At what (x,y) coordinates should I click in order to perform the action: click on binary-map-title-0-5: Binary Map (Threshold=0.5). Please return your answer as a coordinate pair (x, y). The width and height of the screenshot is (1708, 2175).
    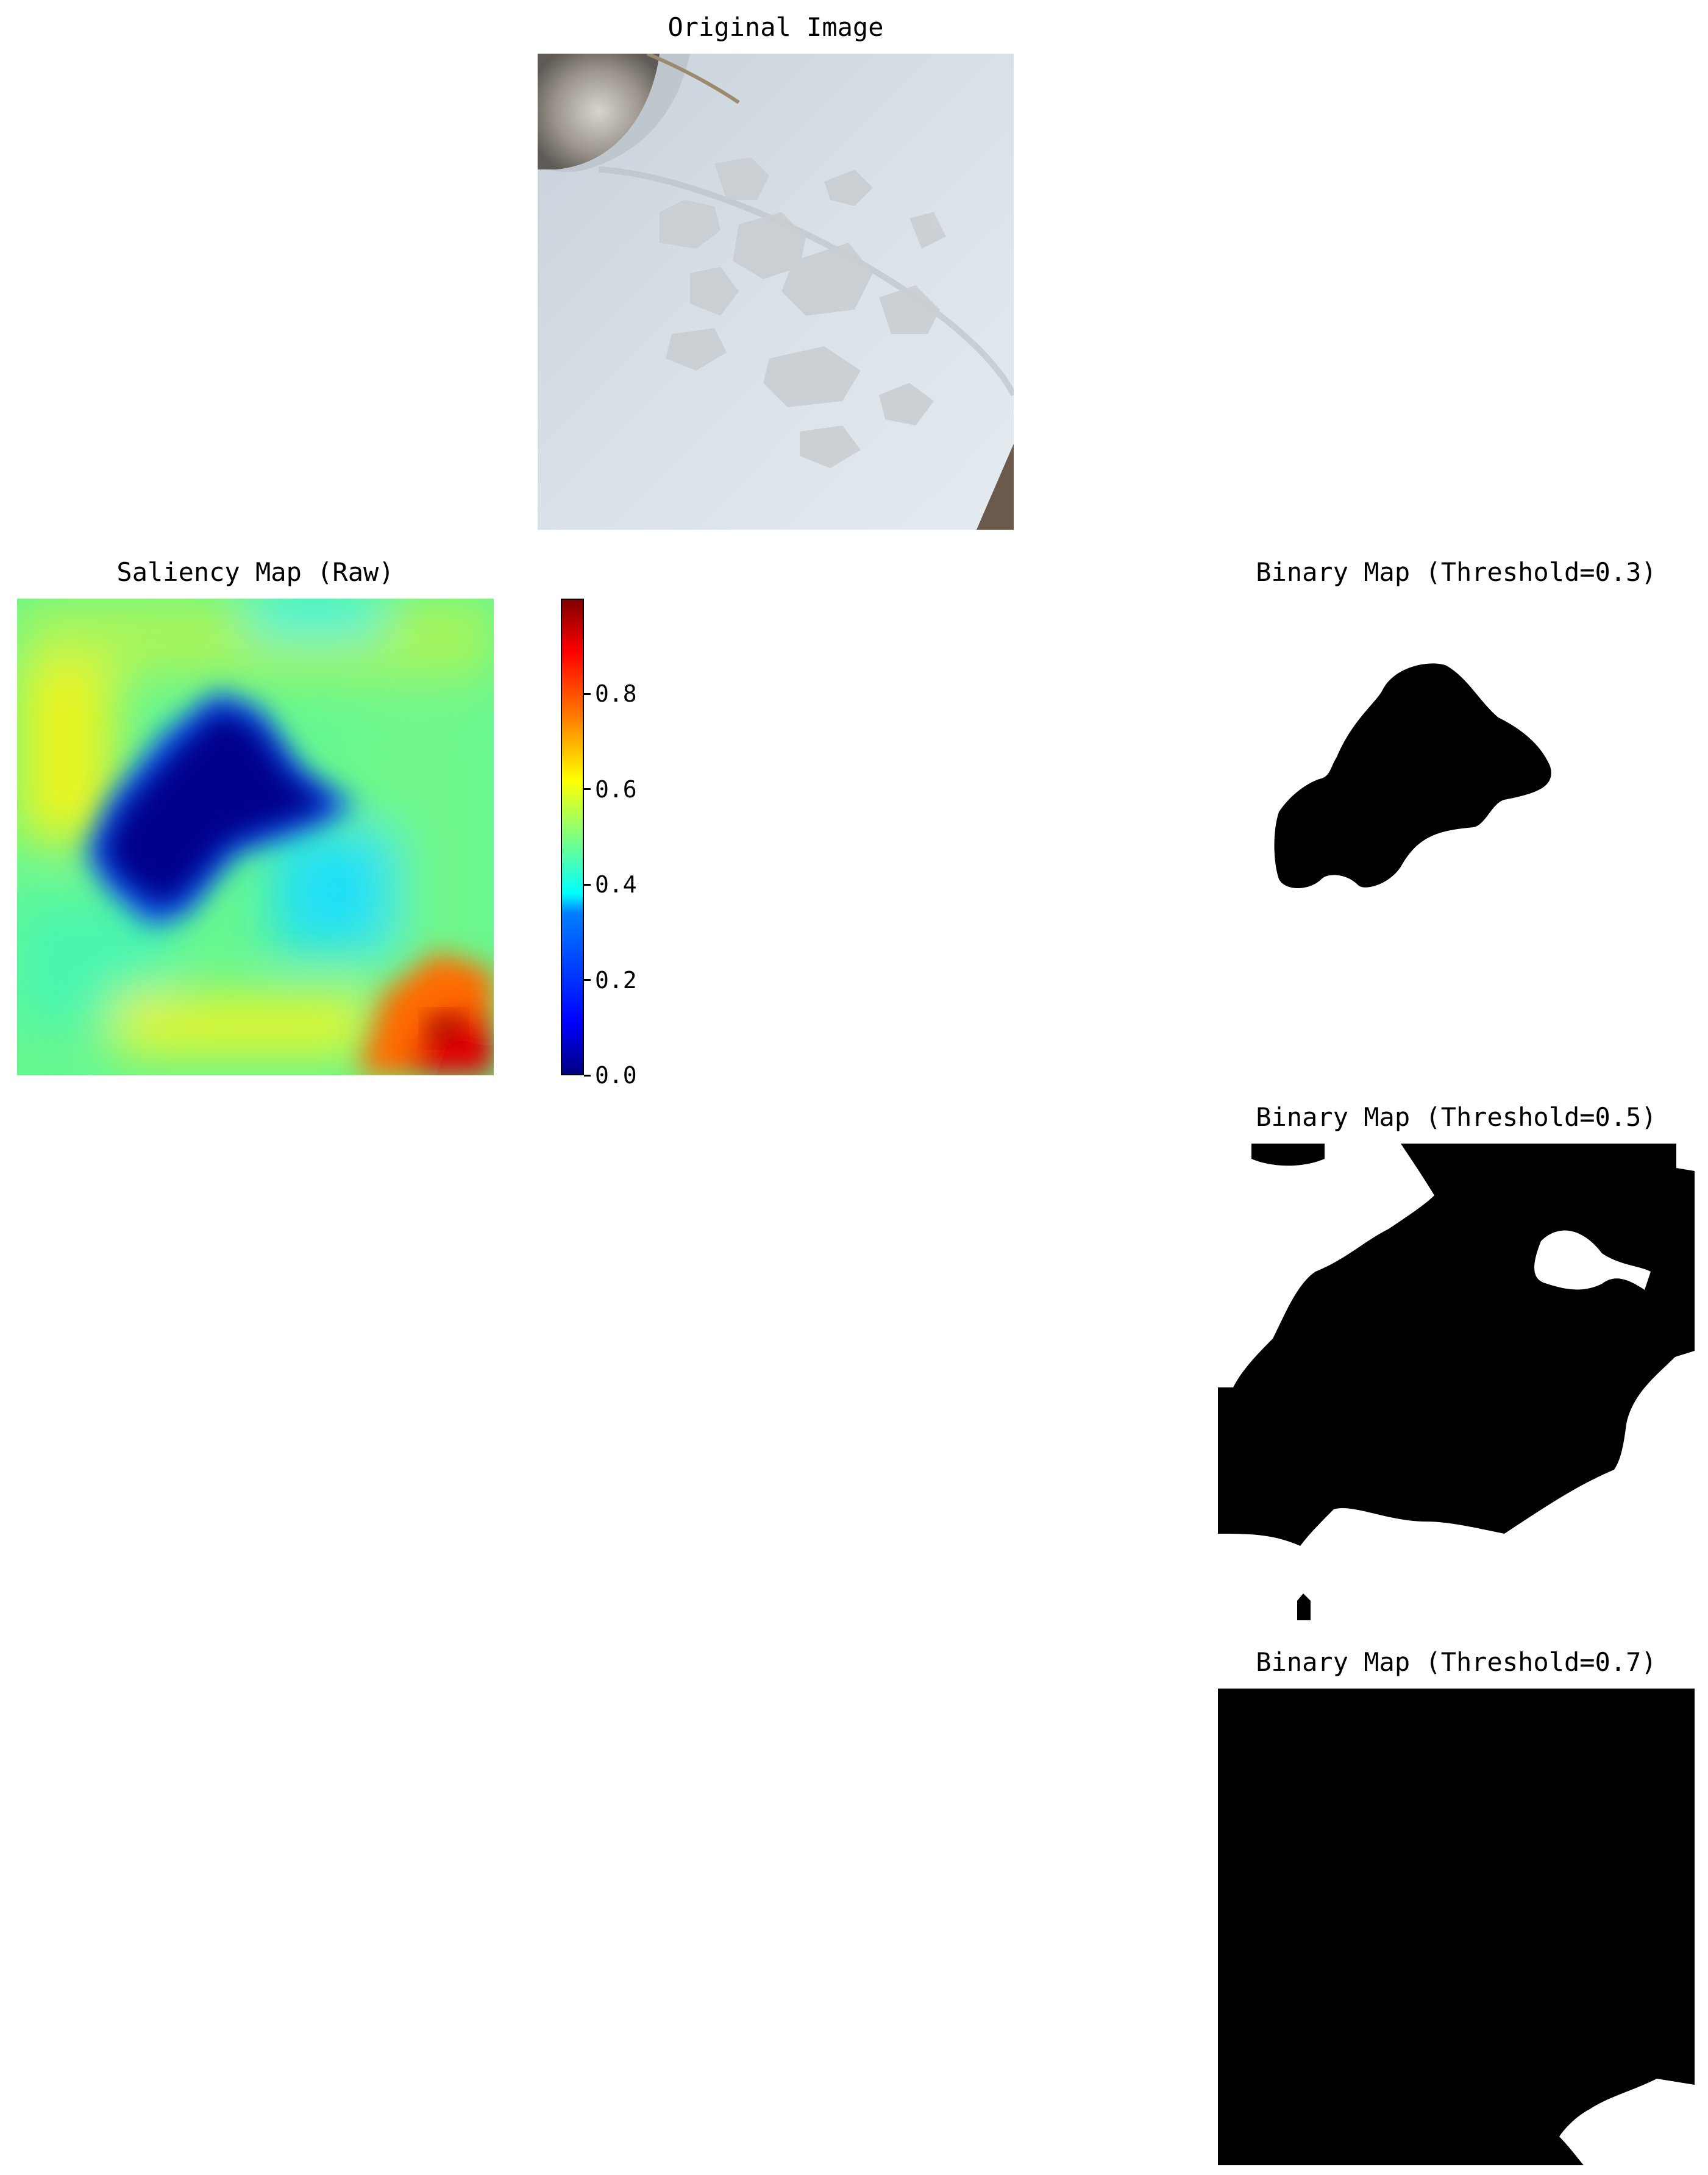
    Looking at the image, I should click on (1456, 1117).